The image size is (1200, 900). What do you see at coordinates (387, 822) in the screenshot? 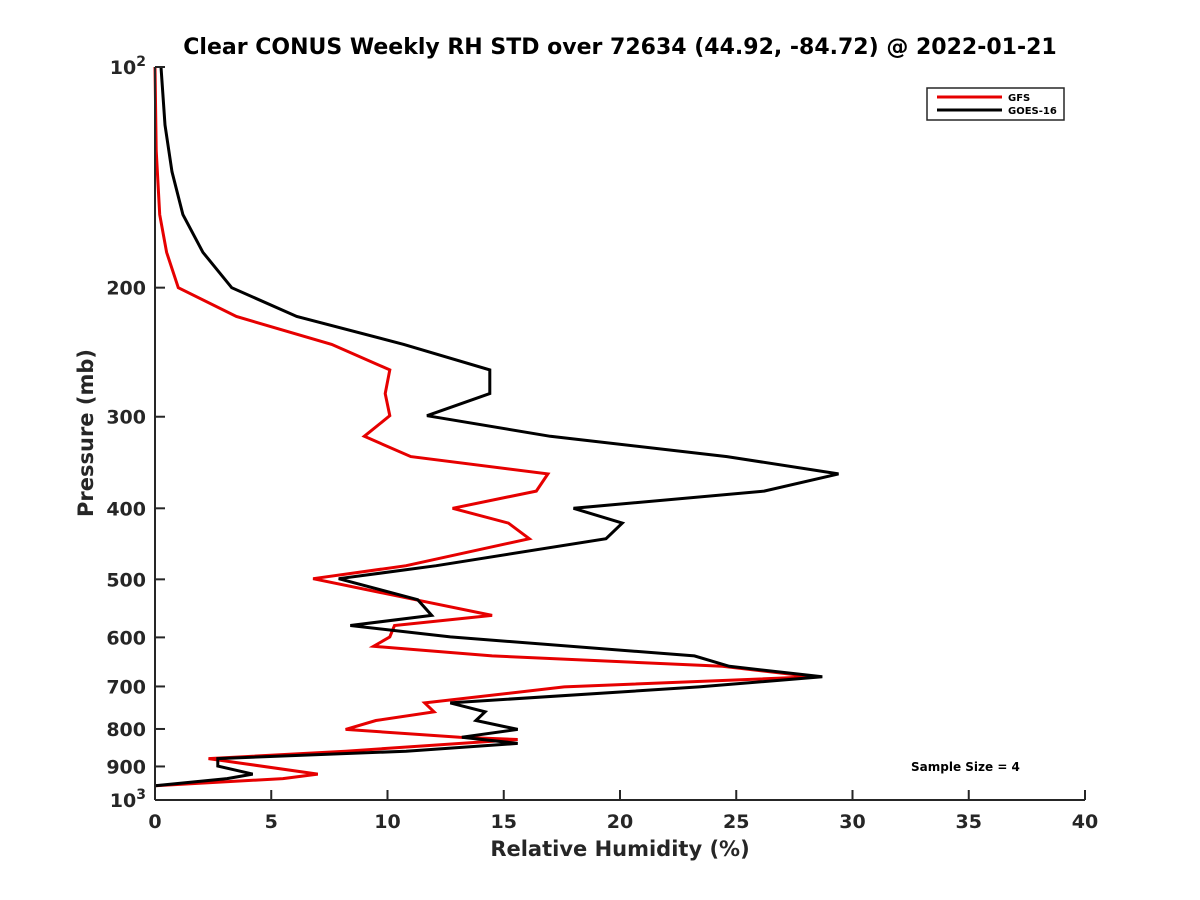
I see `x-tick-label: 10` at bounding box center [387, 822].